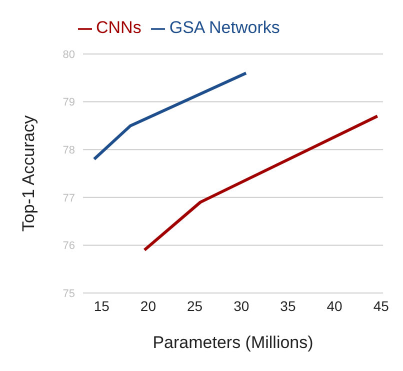 Image resolution: width=403 pixels, height=371 pixels. Describe the element at coordinates (148, 306) in the screenshot. I see `x-tick-label: 20` at that location.